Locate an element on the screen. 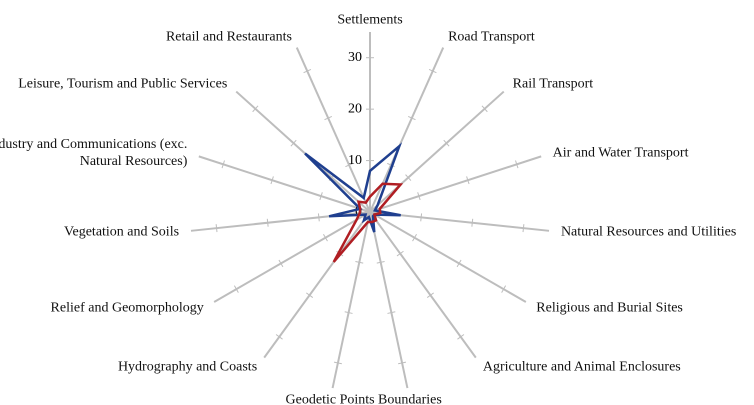  tick-label: 30 is located at coordinates (355, 57).